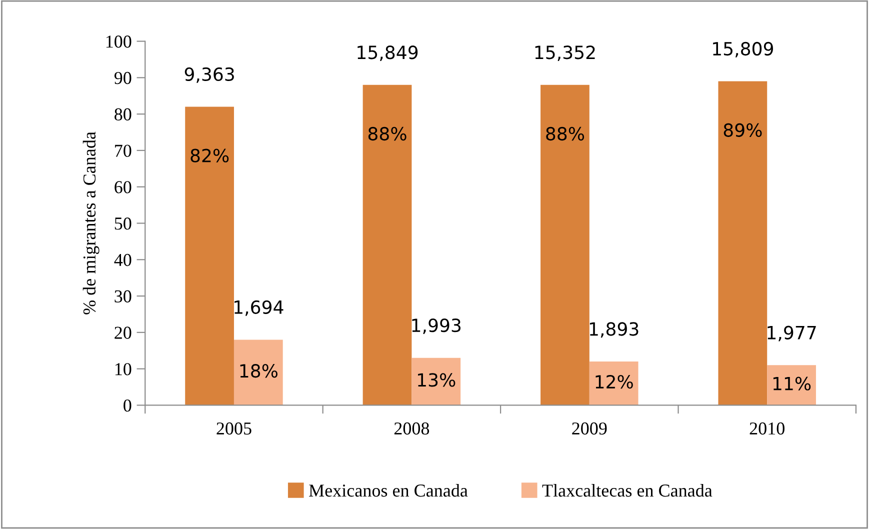 This screenshot has height=529, width=869. Describe the element at coordinates (123, 187) in the screenshot. I see `y-tick-label: 60` at that location.